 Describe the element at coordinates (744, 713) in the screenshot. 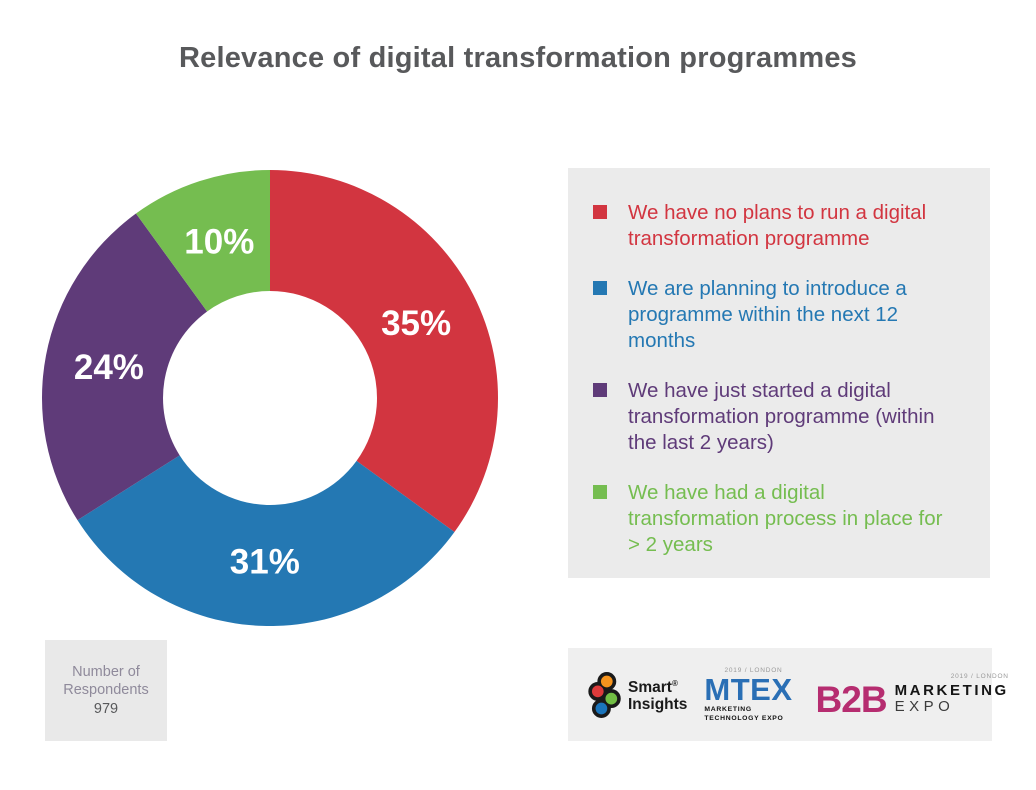

I see `mtex-subtitle: MARKETING TECHNOLOGY EXPO` at that location.